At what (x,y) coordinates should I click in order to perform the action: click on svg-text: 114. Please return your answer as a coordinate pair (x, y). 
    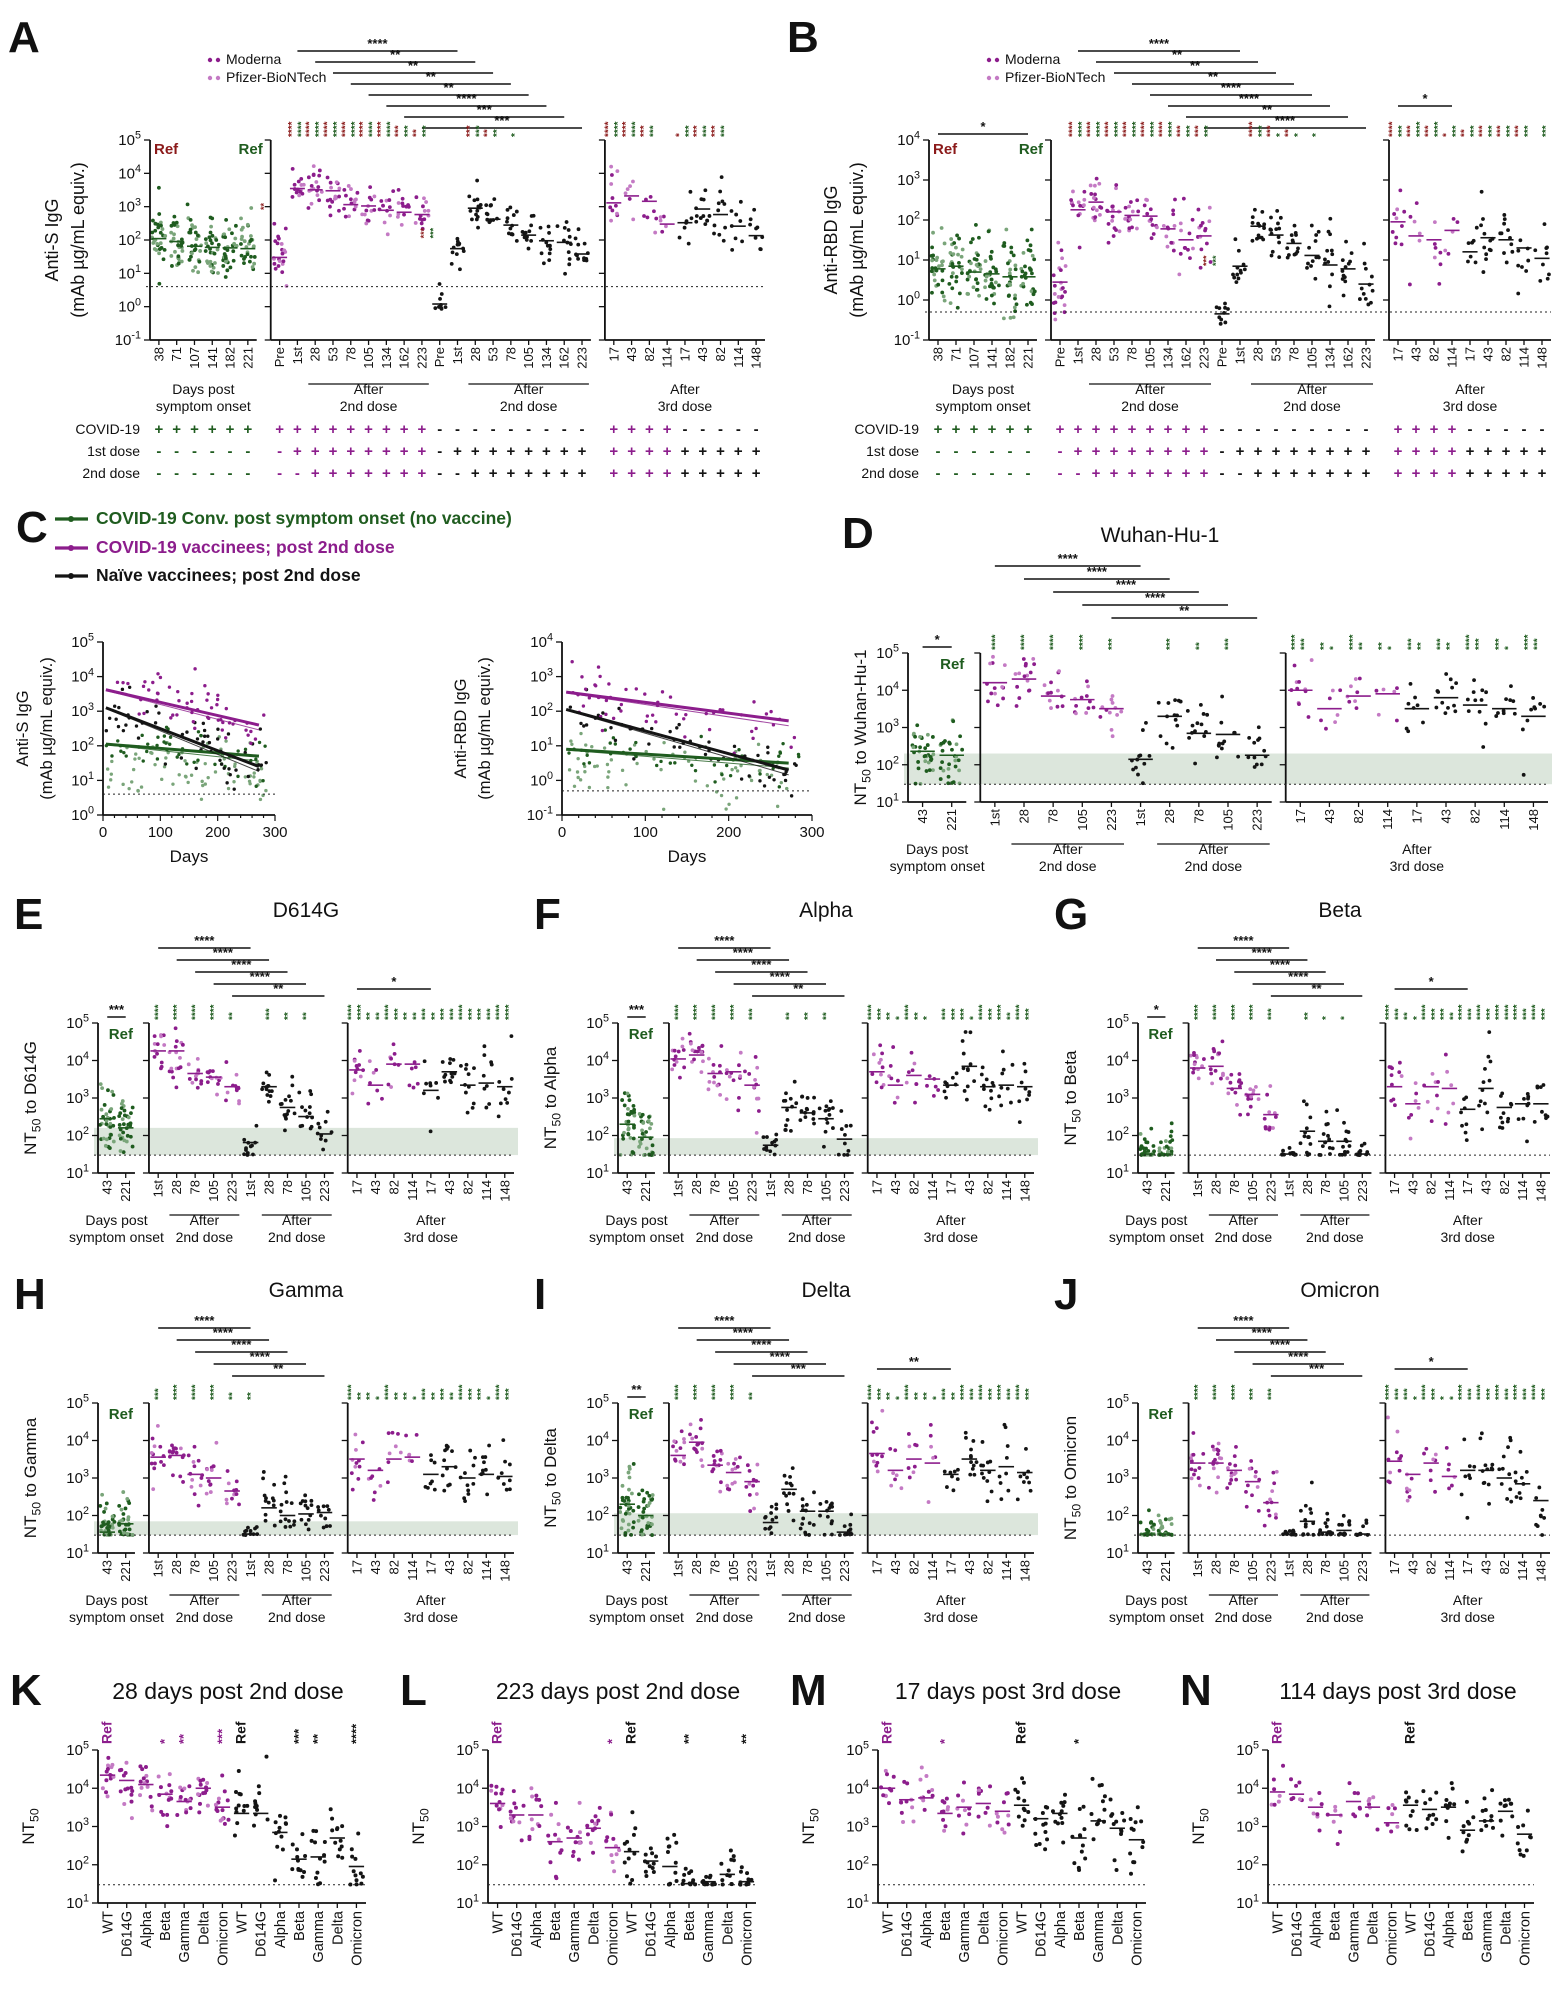
    Looking at the image, I should click on (412, 1570).